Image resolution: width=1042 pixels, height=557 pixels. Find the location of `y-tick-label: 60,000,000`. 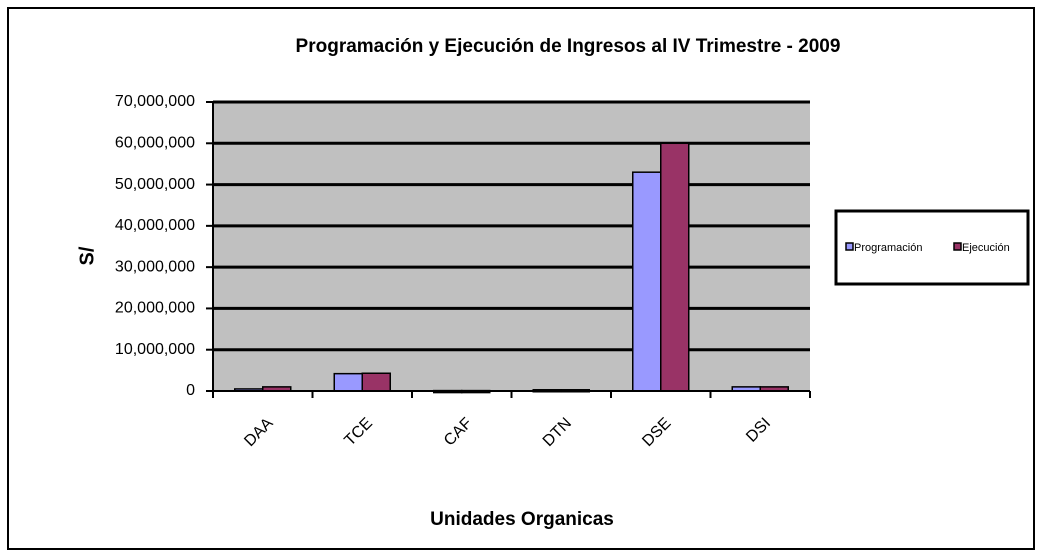

y-tick-label: 60,000,000 is located at coordinates (155, 143).